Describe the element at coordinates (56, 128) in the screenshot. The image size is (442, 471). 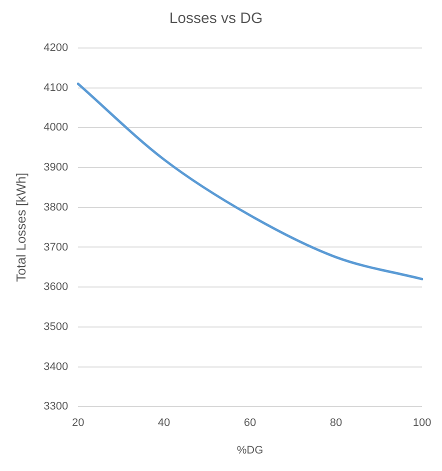
I see `y-tick-label: 4000` at that location.